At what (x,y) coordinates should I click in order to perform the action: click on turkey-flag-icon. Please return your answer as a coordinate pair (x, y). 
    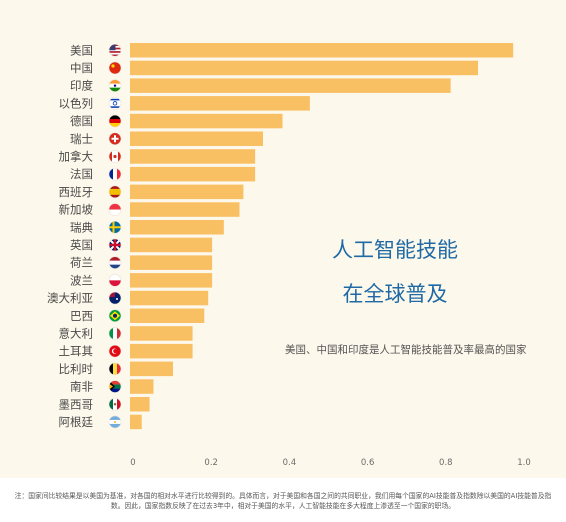
    Looking at the image, I should click on (115, 351).